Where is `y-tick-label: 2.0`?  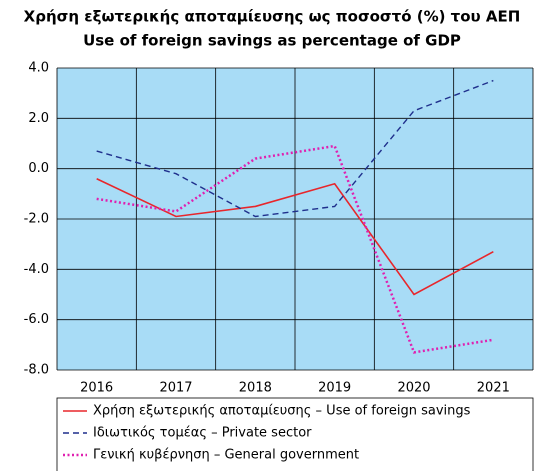
y-tick-label: 2.0 is located at coordinates (38, 118).